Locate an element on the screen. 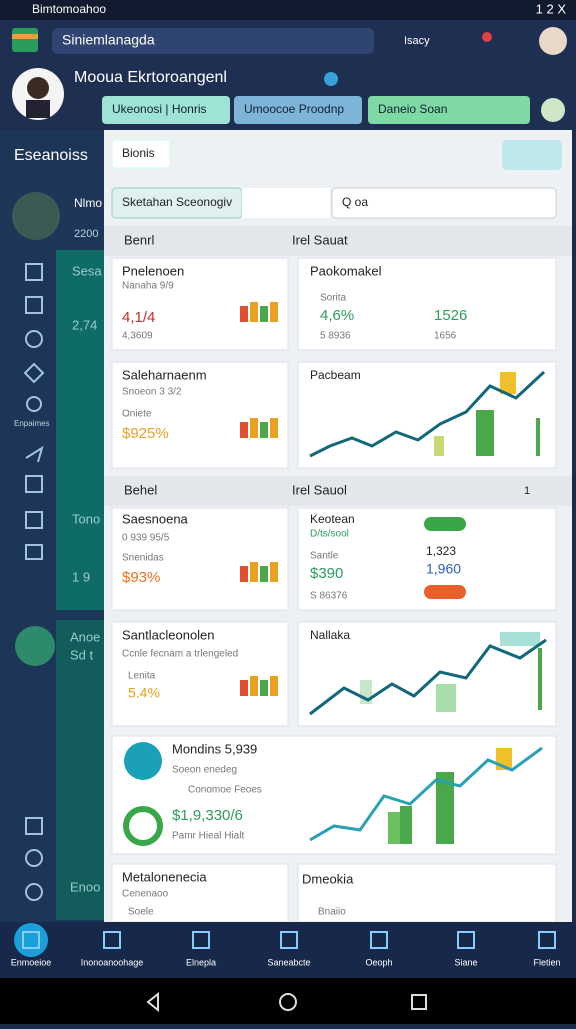 This screenshot has height=1029, width=576. status-bar is located at coordinates (288, 10).